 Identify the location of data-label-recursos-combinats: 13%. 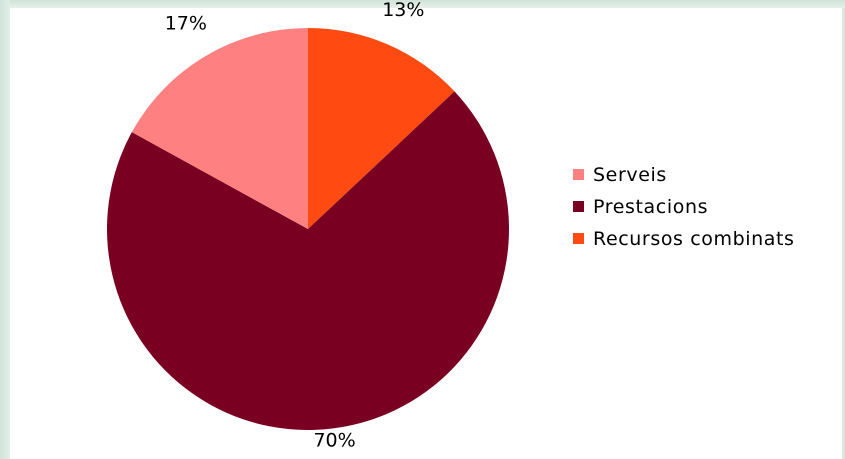
(403, 10).